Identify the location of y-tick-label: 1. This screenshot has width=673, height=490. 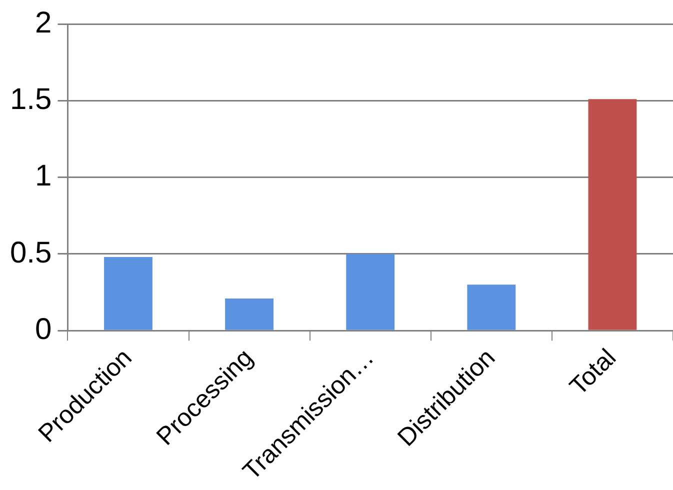
(43, 176).